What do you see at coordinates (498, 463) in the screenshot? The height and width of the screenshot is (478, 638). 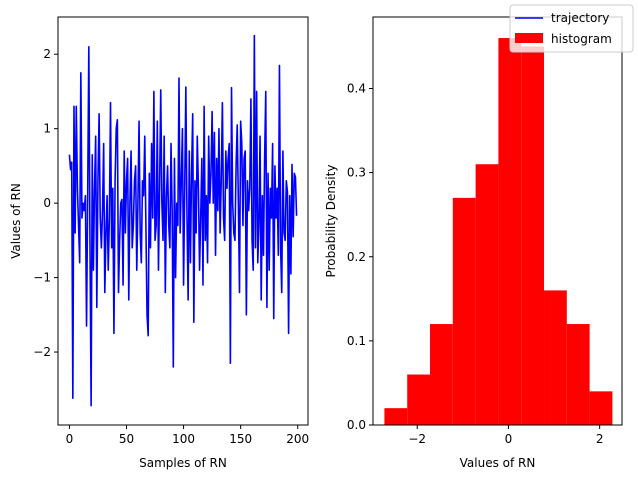 I see `histogram-x-axis-label: Values of RN` at bounding box center [498, 463].